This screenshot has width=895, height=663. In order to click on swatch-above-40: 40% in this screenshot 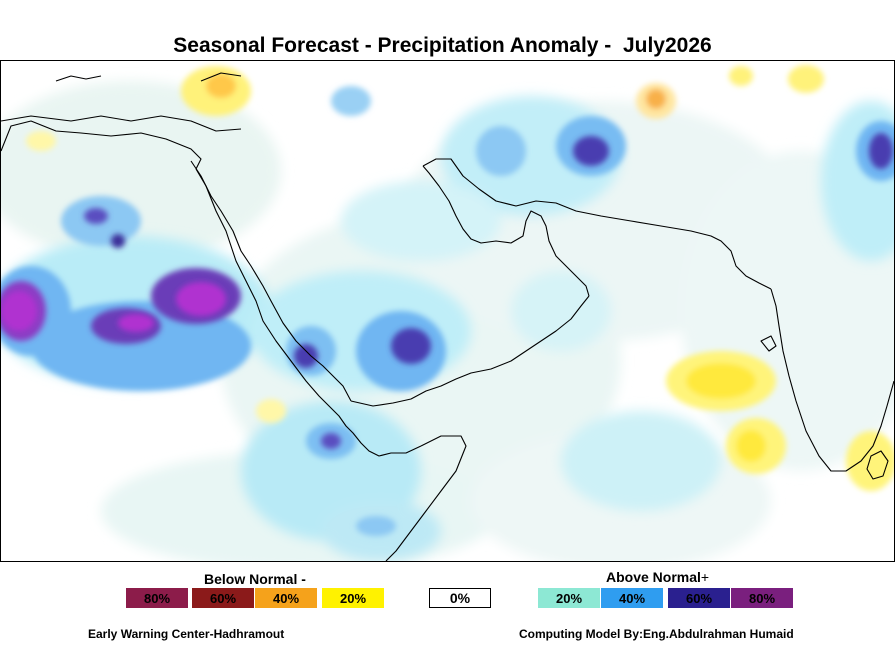, I will do `click(632, 598)`.